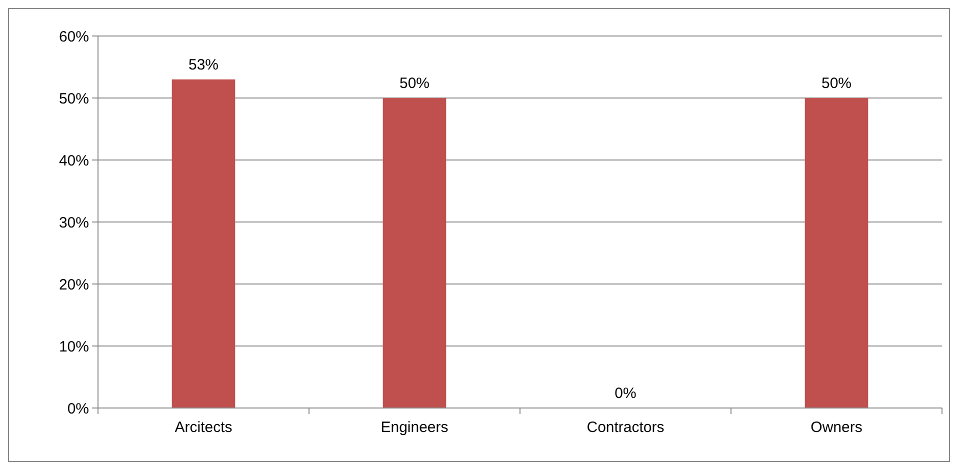  I want to click on y-tick-label: 30%, so click(73, 223).